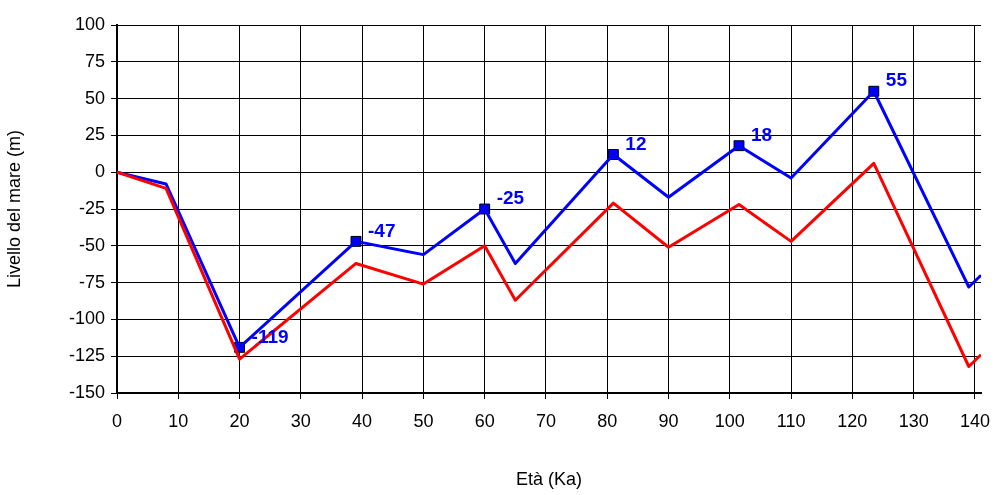 This screenshot has width=1002, height=495. Describe the element at coordinates (94, 97) in the screenshot. I see `y-tick-label: 50` at that location.